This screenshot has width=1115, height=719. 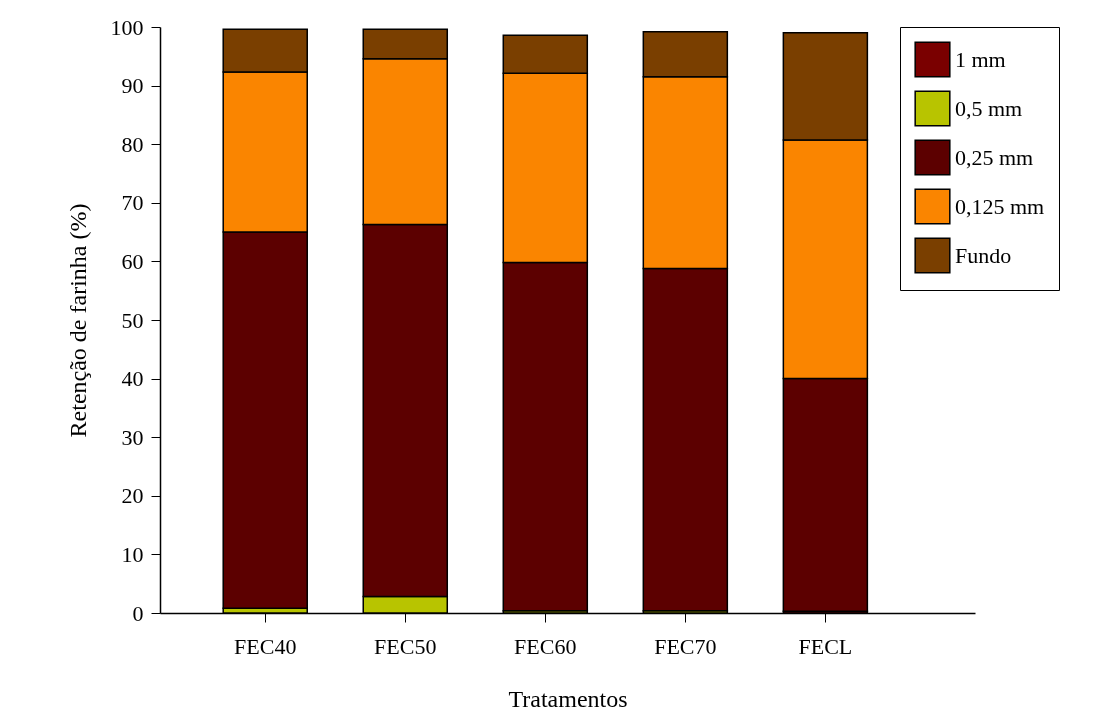 What do you see at coordinates (77, 320) in the screenshot?
I see `y-axis-title: Retenção de farinha (%)` at bounding box center [77, 320].